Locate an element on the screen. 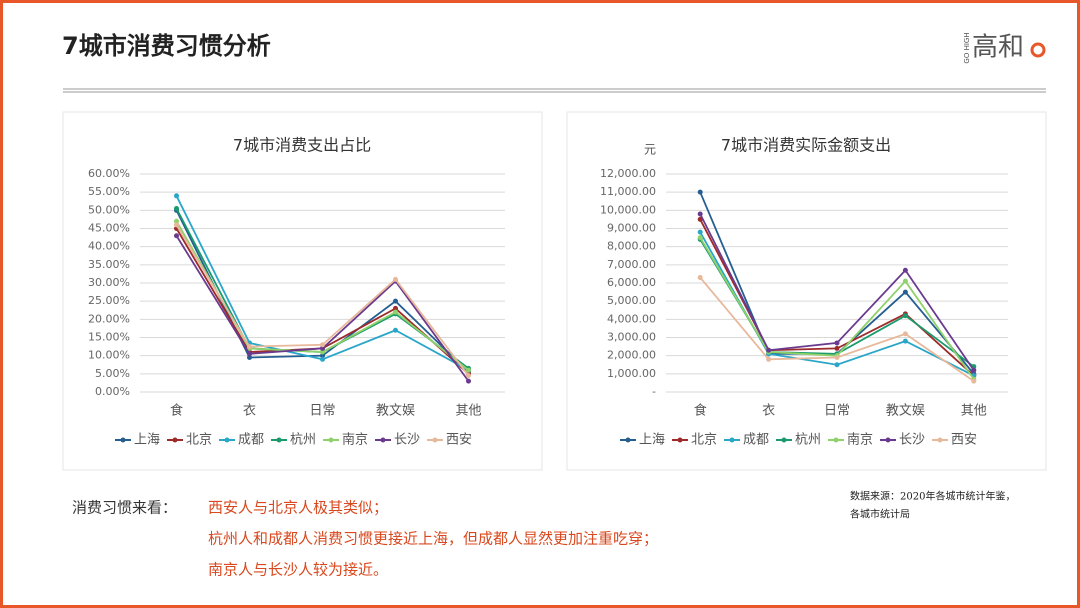  y-tick-label: 55.00% is located at coordinates (109, 191).